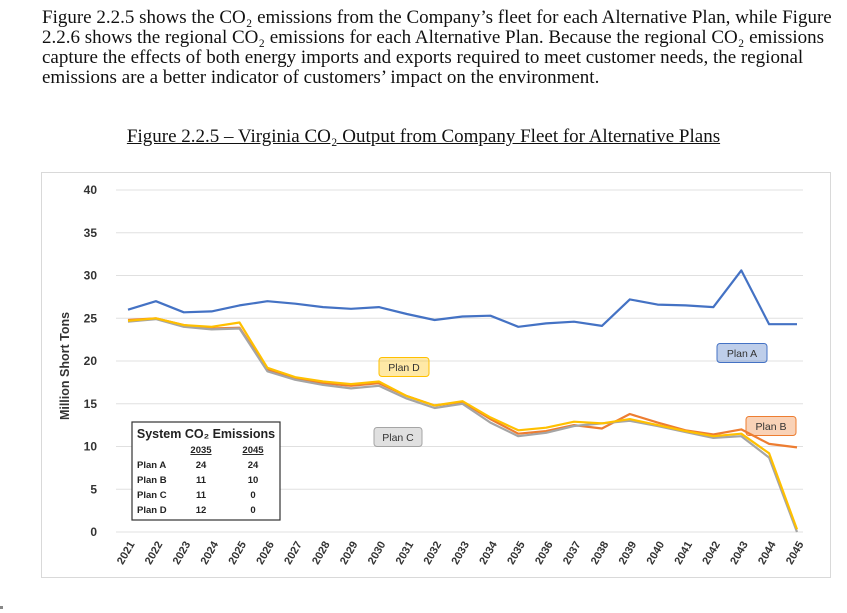  I want to click on y-tick-label-10: 10, so click(91, 447).